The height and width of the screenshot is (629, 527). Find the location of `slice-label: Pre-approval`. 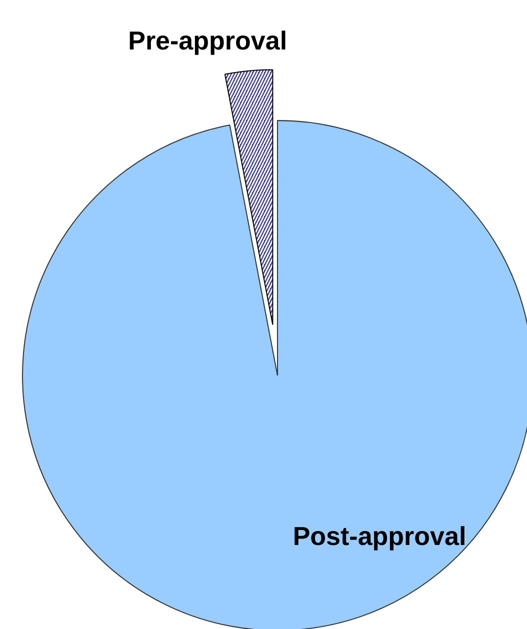

slice-label: Pre-approval is located at coordinates (208, 40).